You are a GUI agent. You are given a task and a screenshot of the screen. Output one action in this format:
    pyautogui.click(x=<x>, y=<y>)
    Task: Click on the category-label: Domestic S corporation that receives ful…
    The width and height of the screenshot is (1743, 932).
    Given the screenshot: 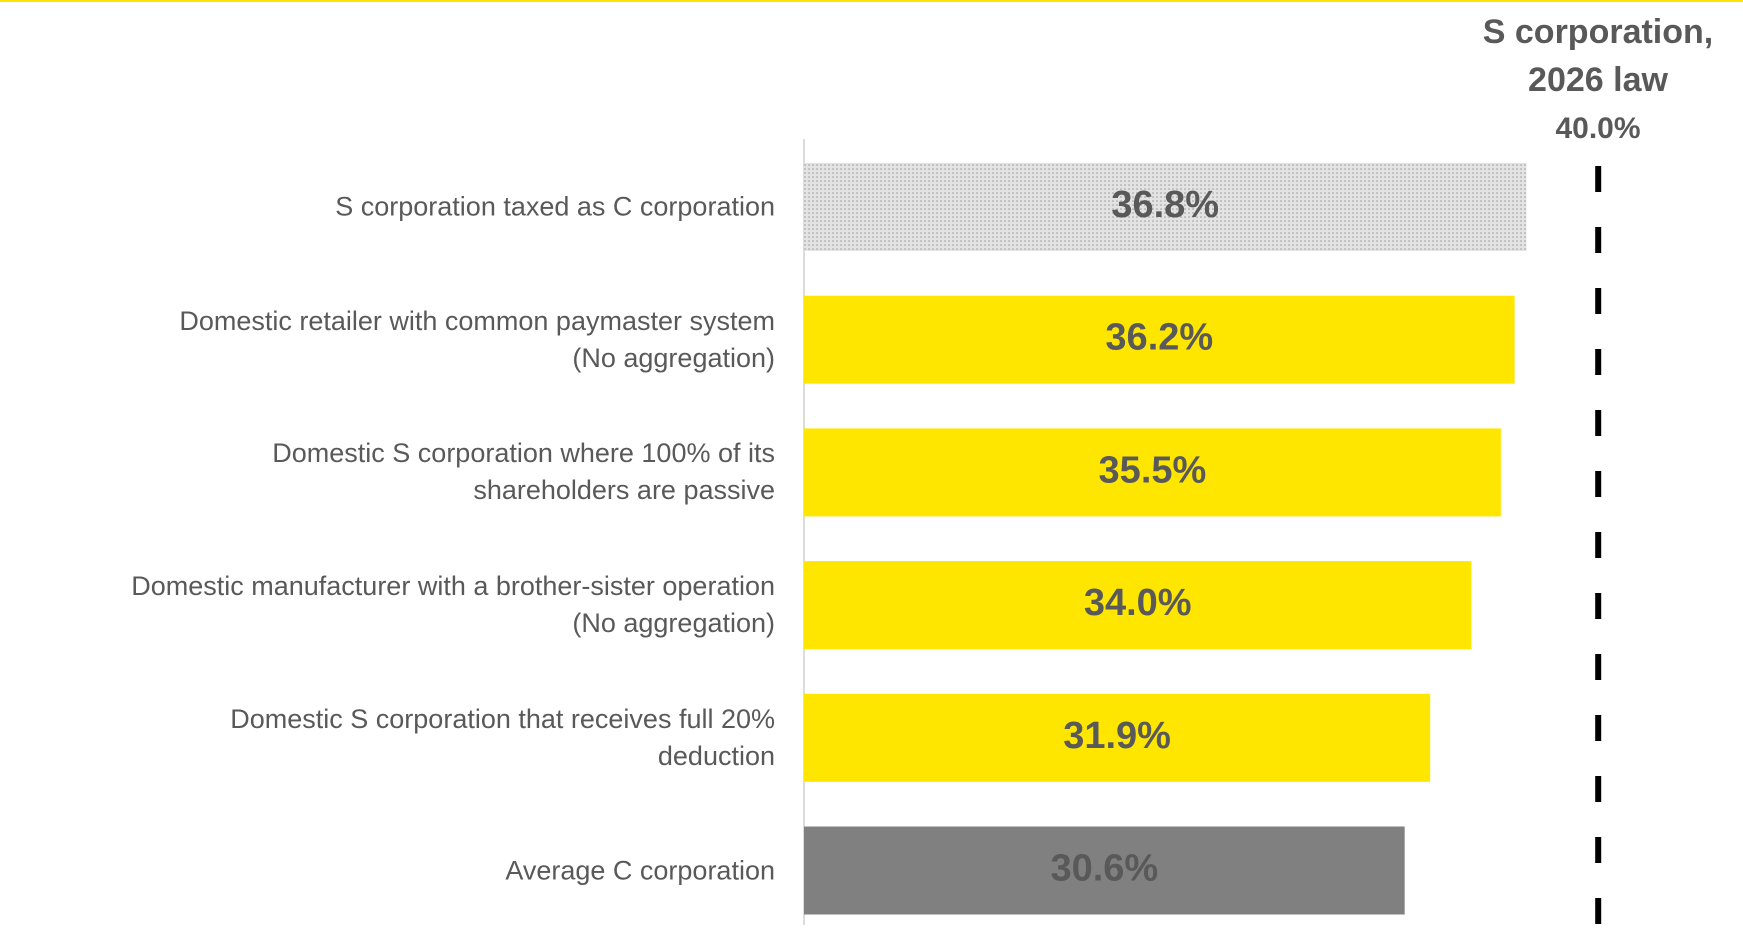 What is the action you would take?
    pyautogui.click(x=502, y=737)
    